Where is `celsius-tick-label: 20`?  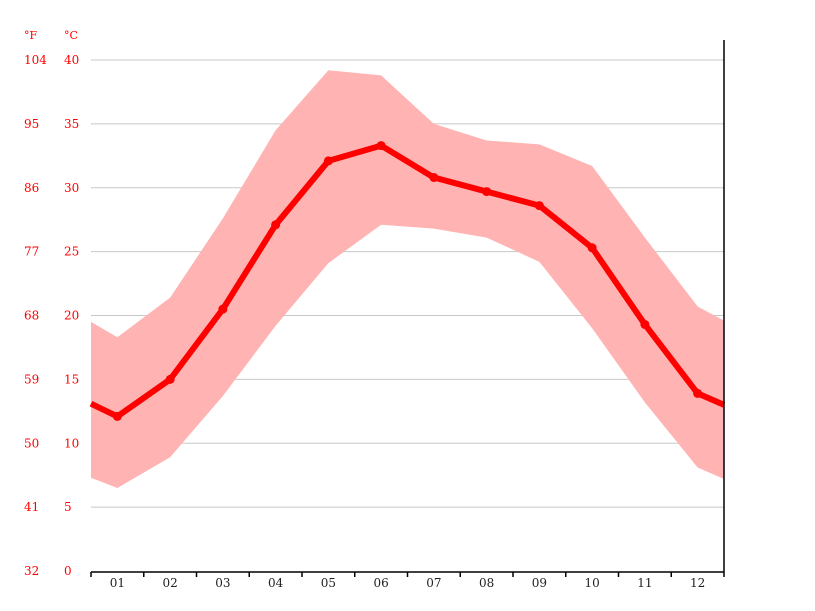 celsius-tick-label: 20 is located at coordinates (71, 316).